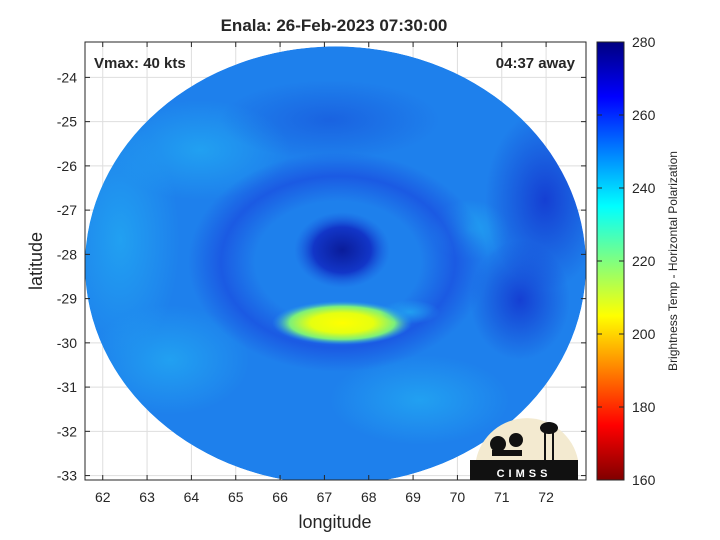 This screenshot has height=540, width=720. What do you see at coordinates (626, 261) in the screenshot?
I see `colorbar-ticks: 160 180 200 220 240 260 280` at bounding box center [626, 261].